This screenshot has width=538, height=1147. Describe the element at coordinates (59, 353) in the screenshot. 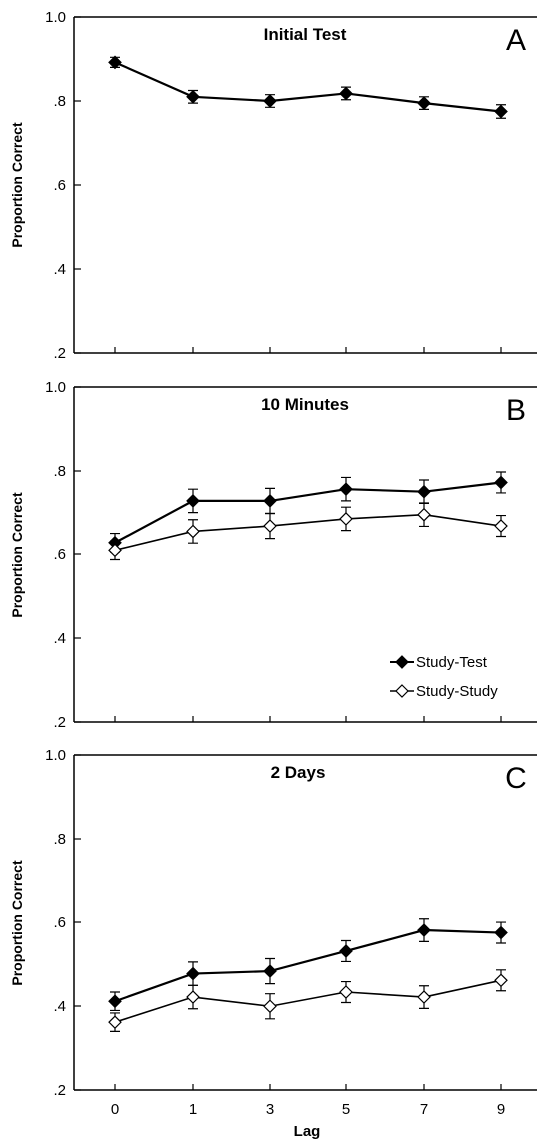

I see `panel-a-ytick-label: .2` at that location.